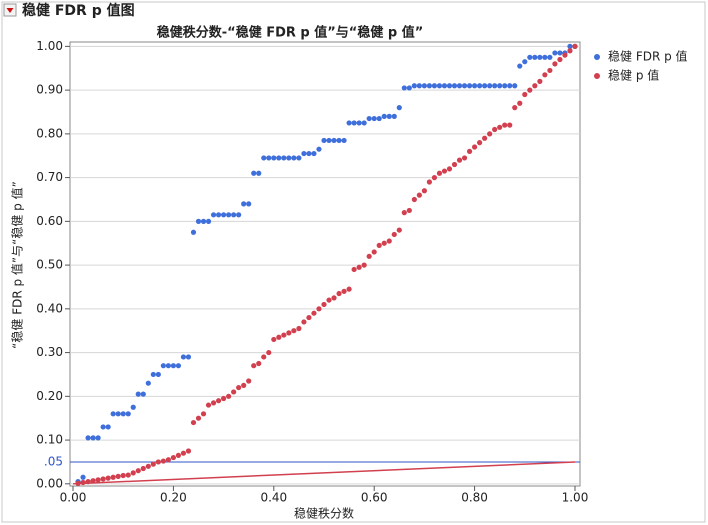  I want to click on legend-label: 稳健 p 值, so click(633, 75).